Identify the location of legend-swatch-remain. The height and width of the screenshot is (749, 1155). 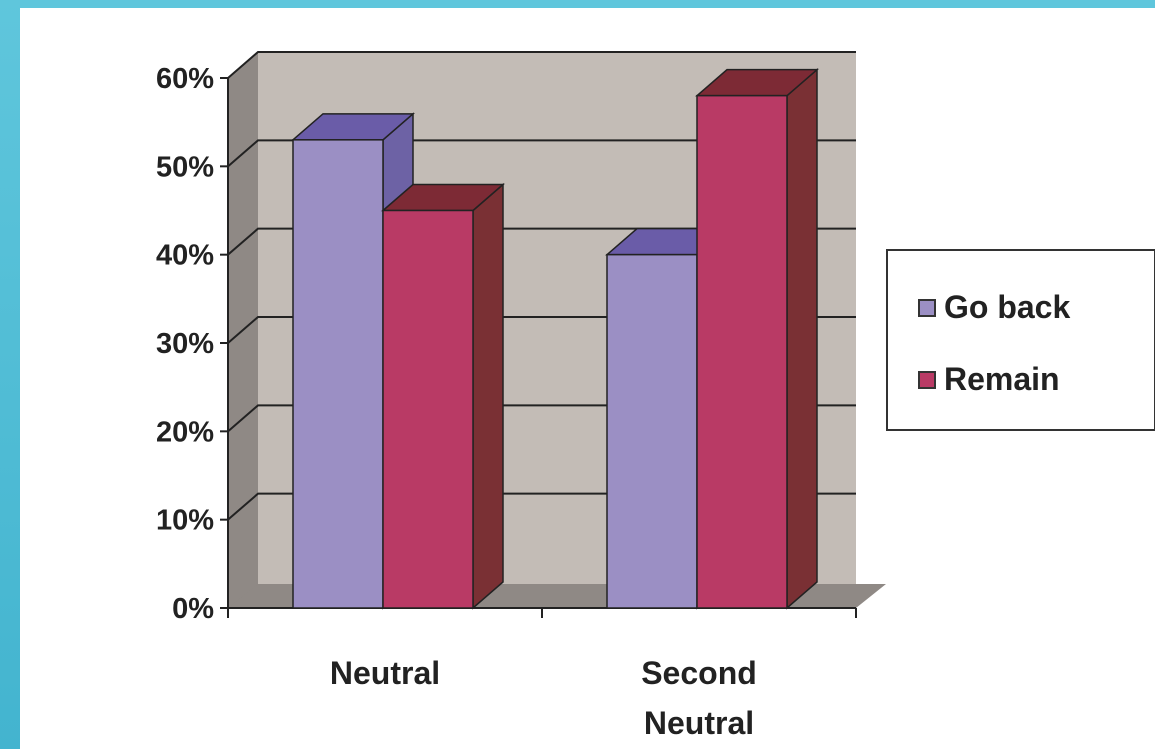
(927, 379).